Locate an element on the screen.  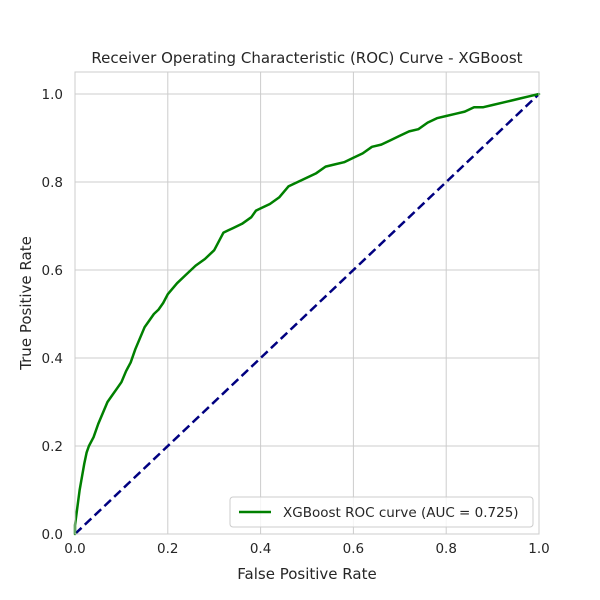
y-tick-label: 0.2 is located at coordinates (52, 447).